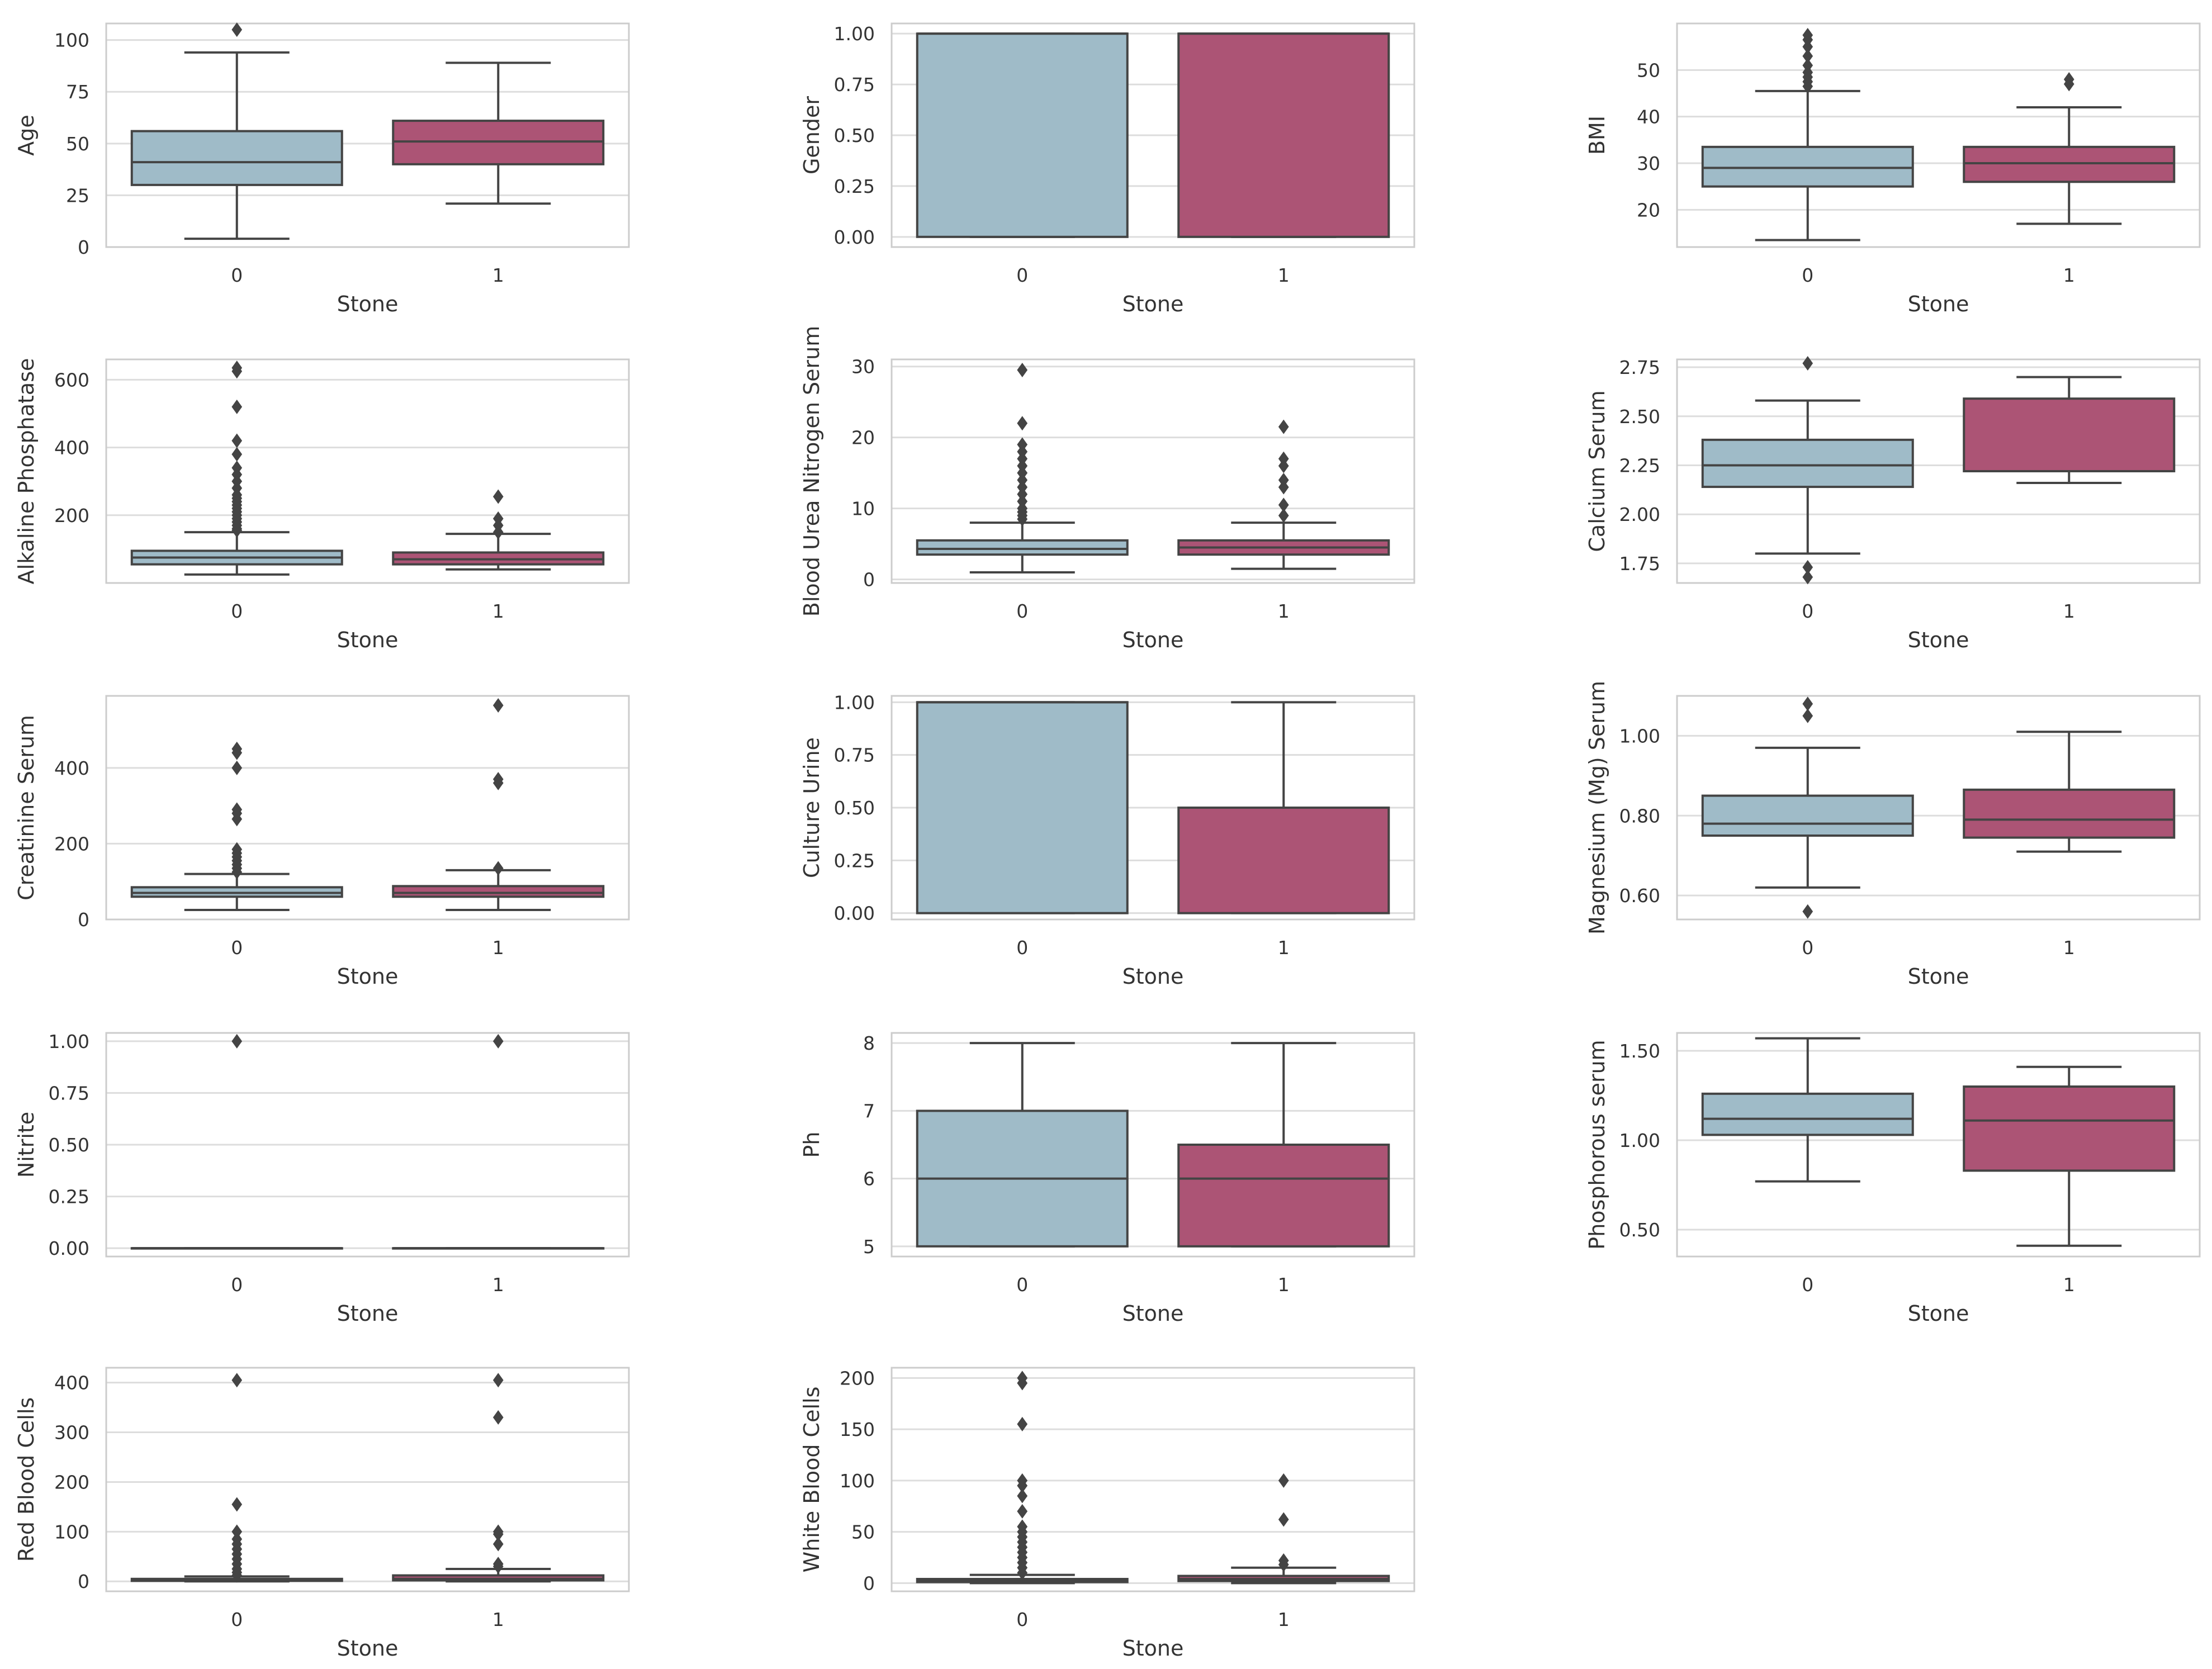 The width and height of the screenshot is (2212, 1669). What do you see at coordinates (26, 807) in the screenshot?
I see `y-axis-label: Creatinine Serum` at bounding box center [26, 807].